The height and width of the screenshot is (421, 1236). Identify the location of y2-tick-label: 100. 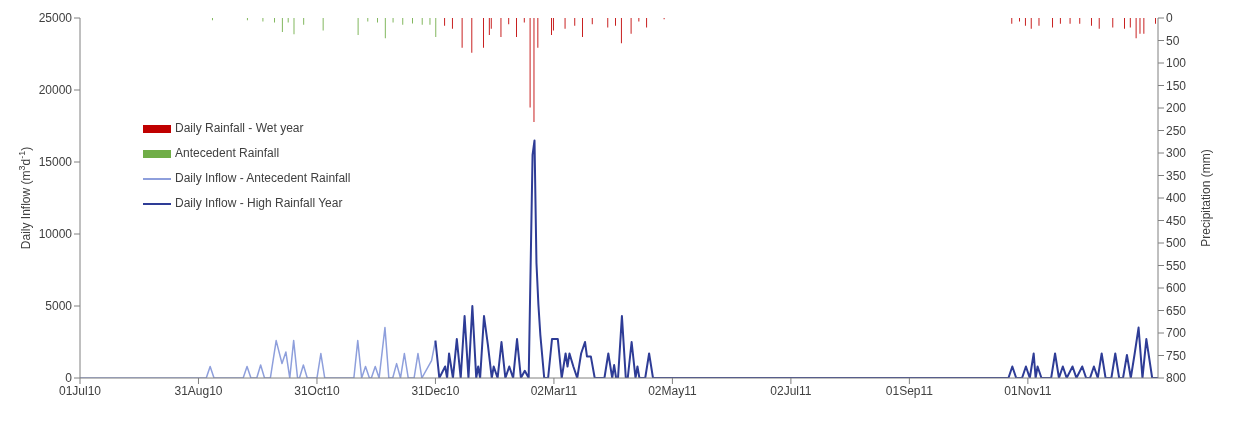
(1176, 63).